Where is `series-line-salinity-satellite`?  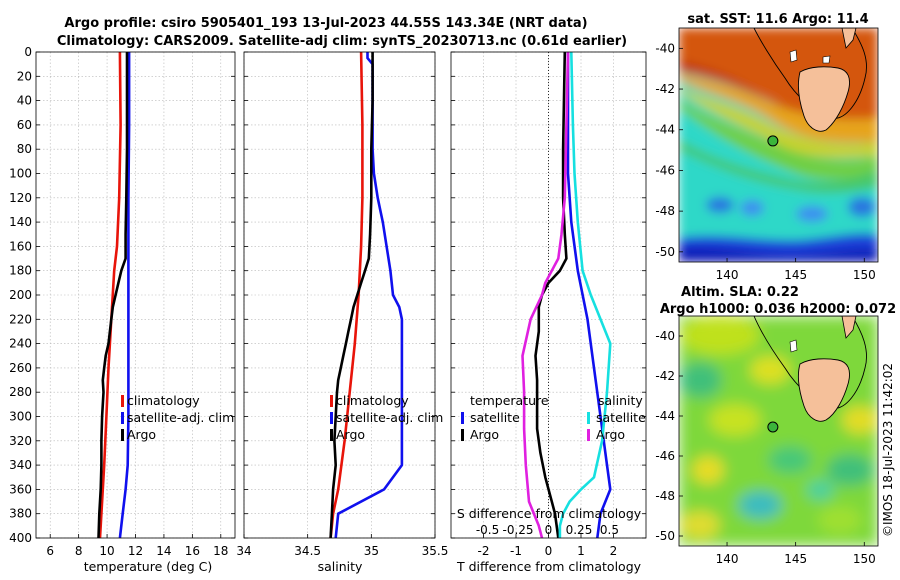
series-line-salinity-satellite is located at coordinates (585, 295).